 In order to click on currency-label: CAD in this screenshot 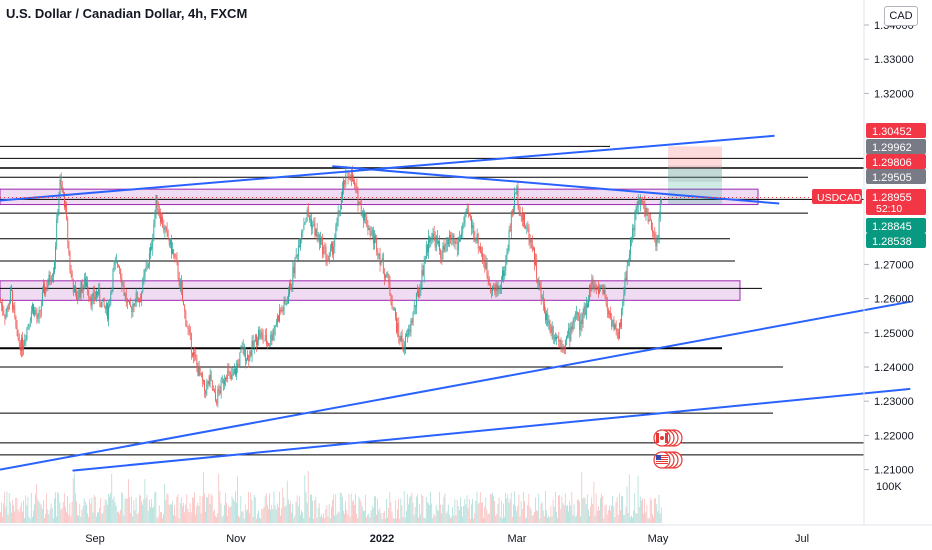, I will do `click(901, 16)`.